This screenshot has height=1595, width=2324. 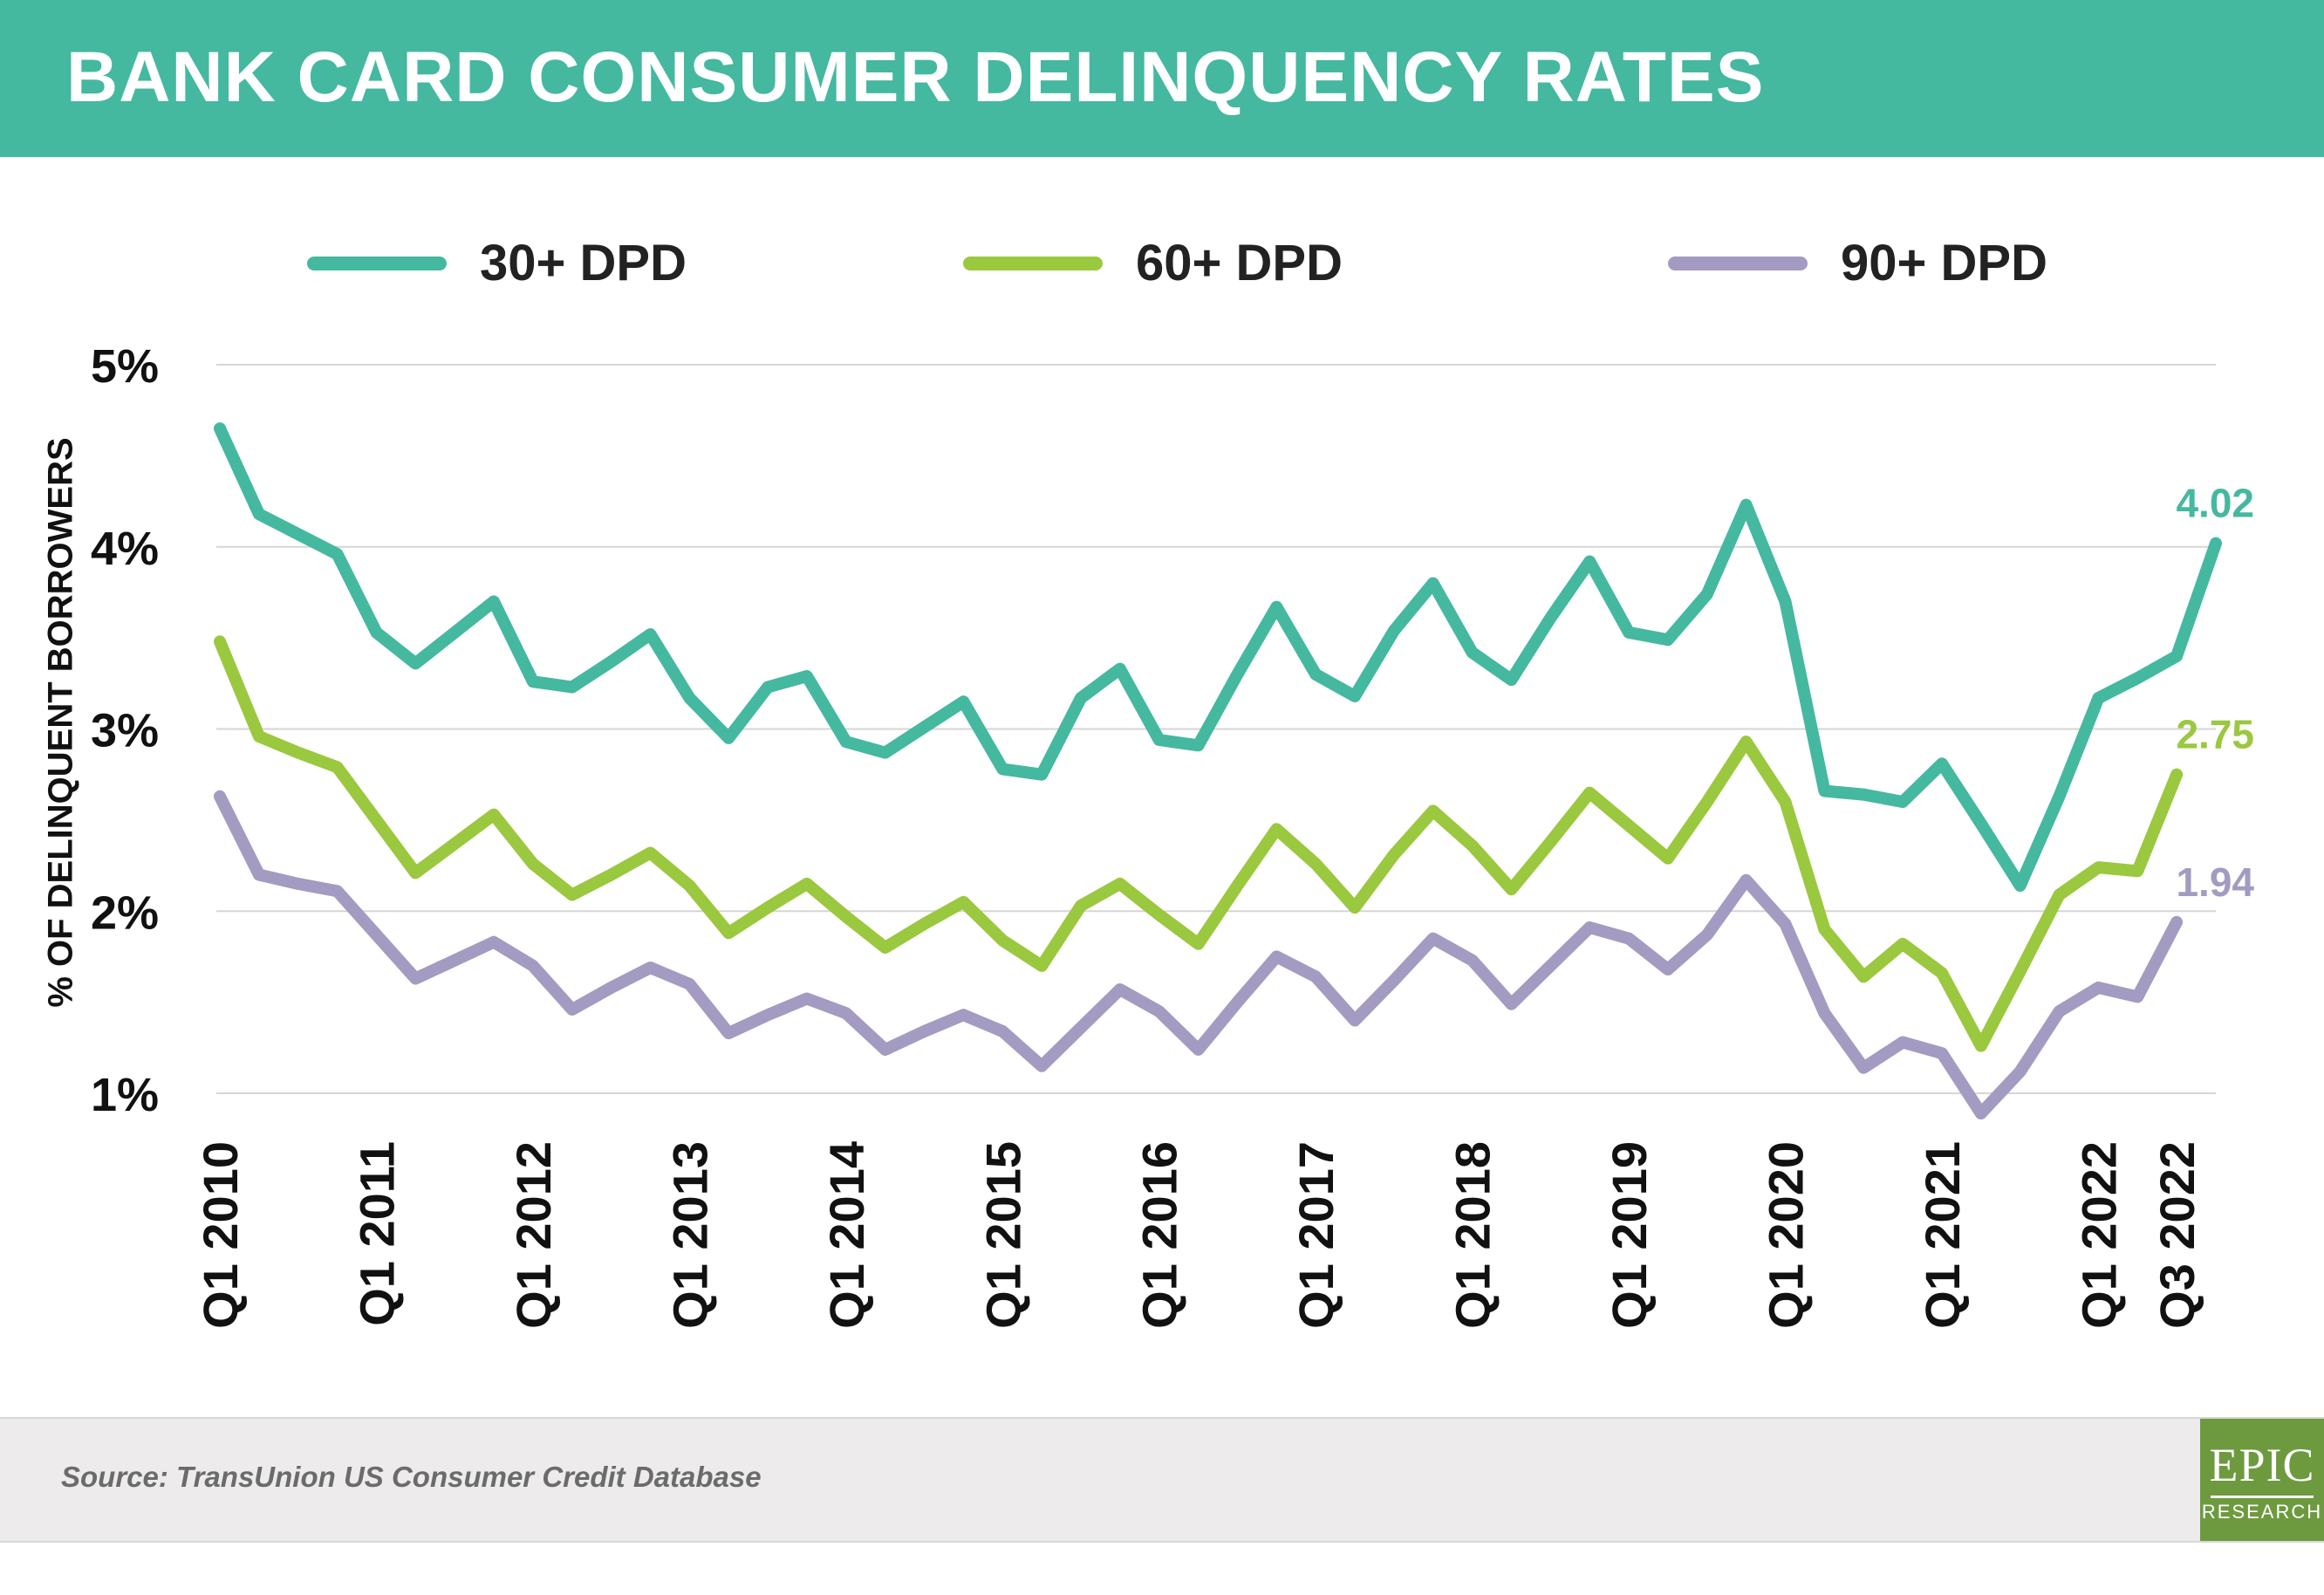 What do you see at coordinates (125, 366) in the screenshot?
I see `y-tick-label: 5%` at bounding box center [125, 366].